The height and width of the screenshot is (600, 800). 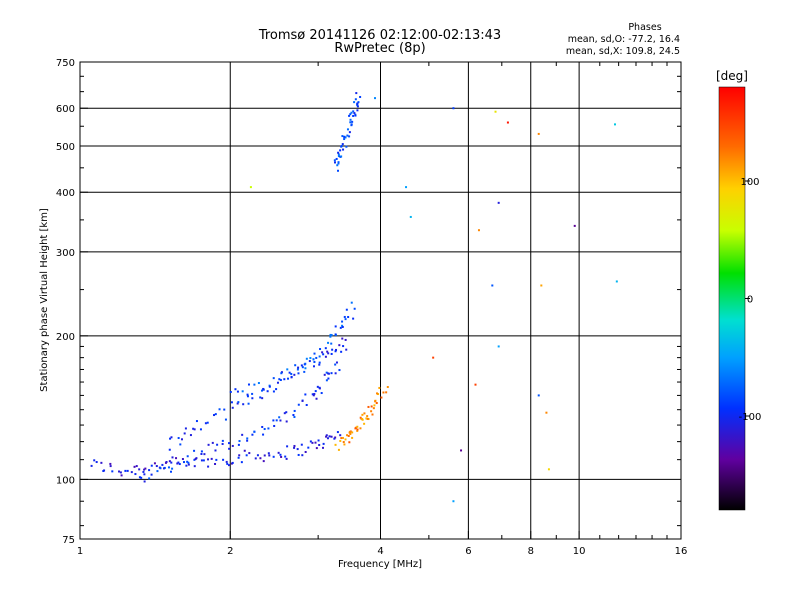 What do you see at coordinates (379, 48) in the screenshot?
I see `chart-subtitle: RwPretec (8p)` at bounding box center [379, 48].